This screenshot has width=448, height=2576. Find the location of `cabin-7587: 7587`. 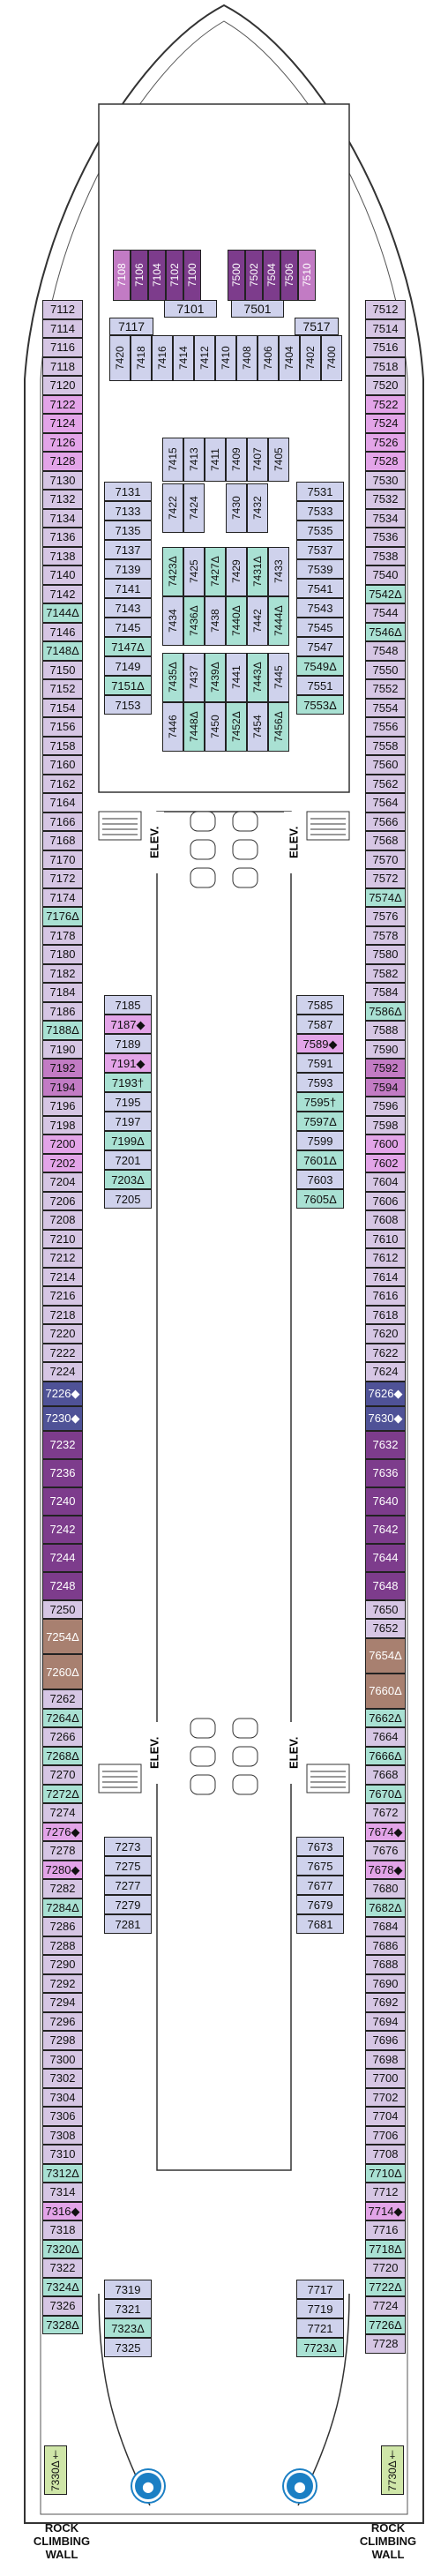

cabin-7587: 7587 is located at coordinates (320, 1024).